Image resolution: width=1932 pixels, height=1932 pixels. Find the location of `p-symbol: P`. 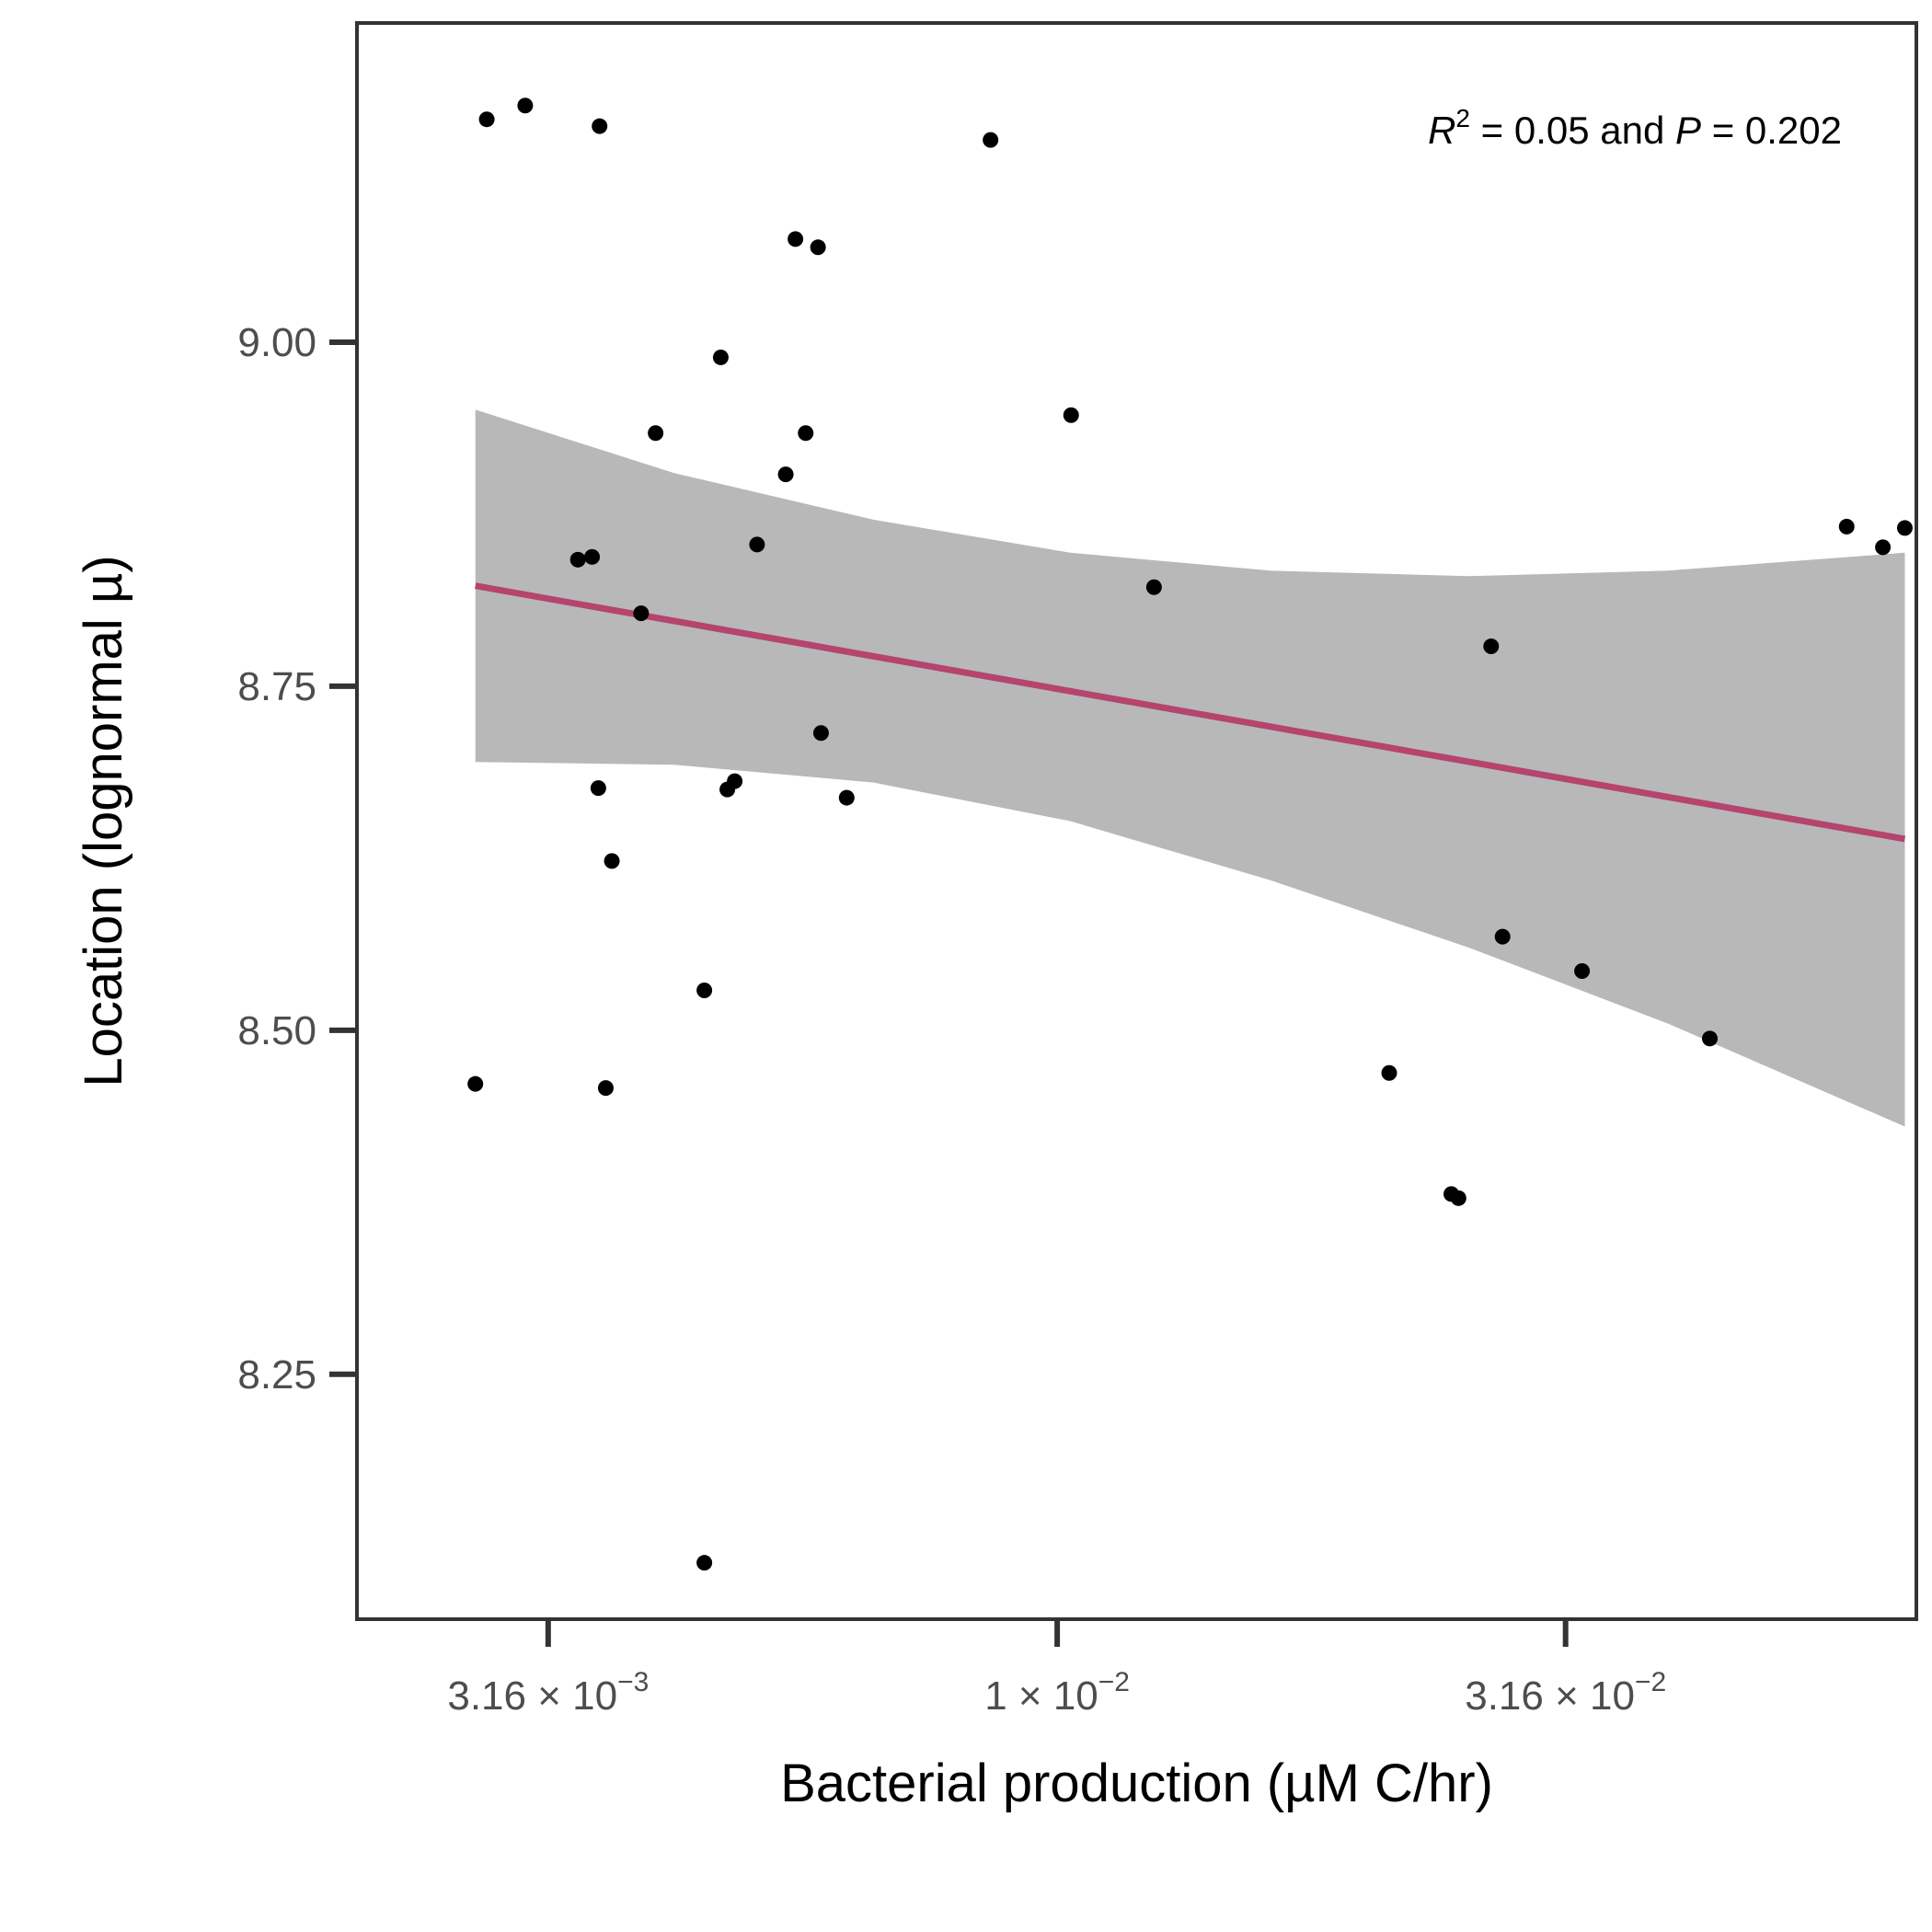

p-symbol: P is located at coordinates (1688, 130).